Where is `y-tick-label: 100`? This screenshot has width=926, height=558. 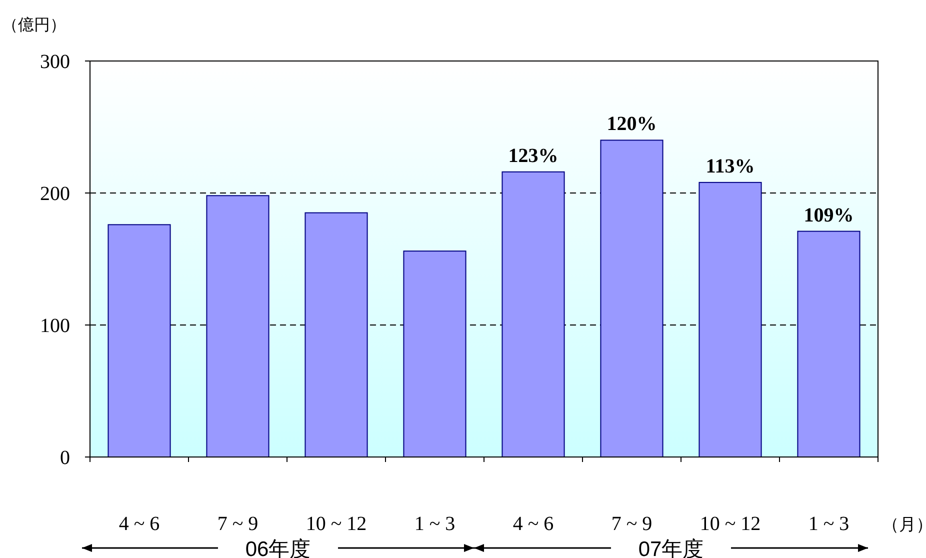
y-tick-label: 100 is located at coordinates (55, 326).